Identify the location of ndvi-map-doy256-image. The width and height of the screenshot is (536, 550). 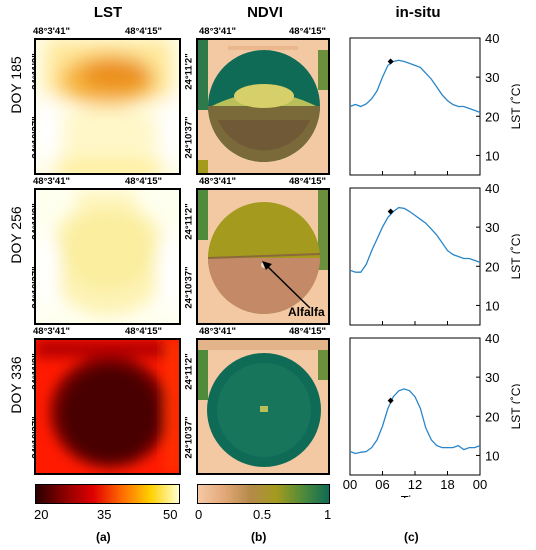
(263, 256).